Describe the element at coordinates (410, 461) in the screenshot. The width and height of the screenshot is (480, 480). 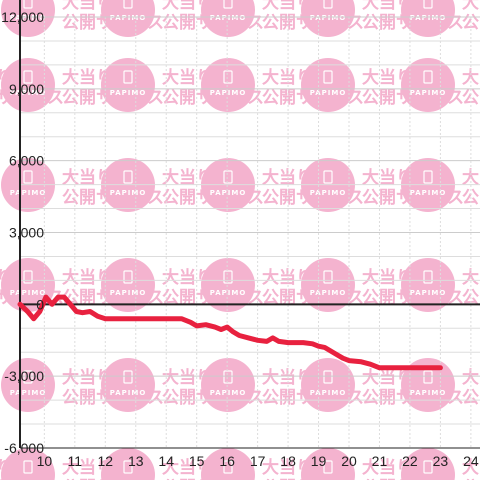
I see `x-tick-label: 22` at that location.